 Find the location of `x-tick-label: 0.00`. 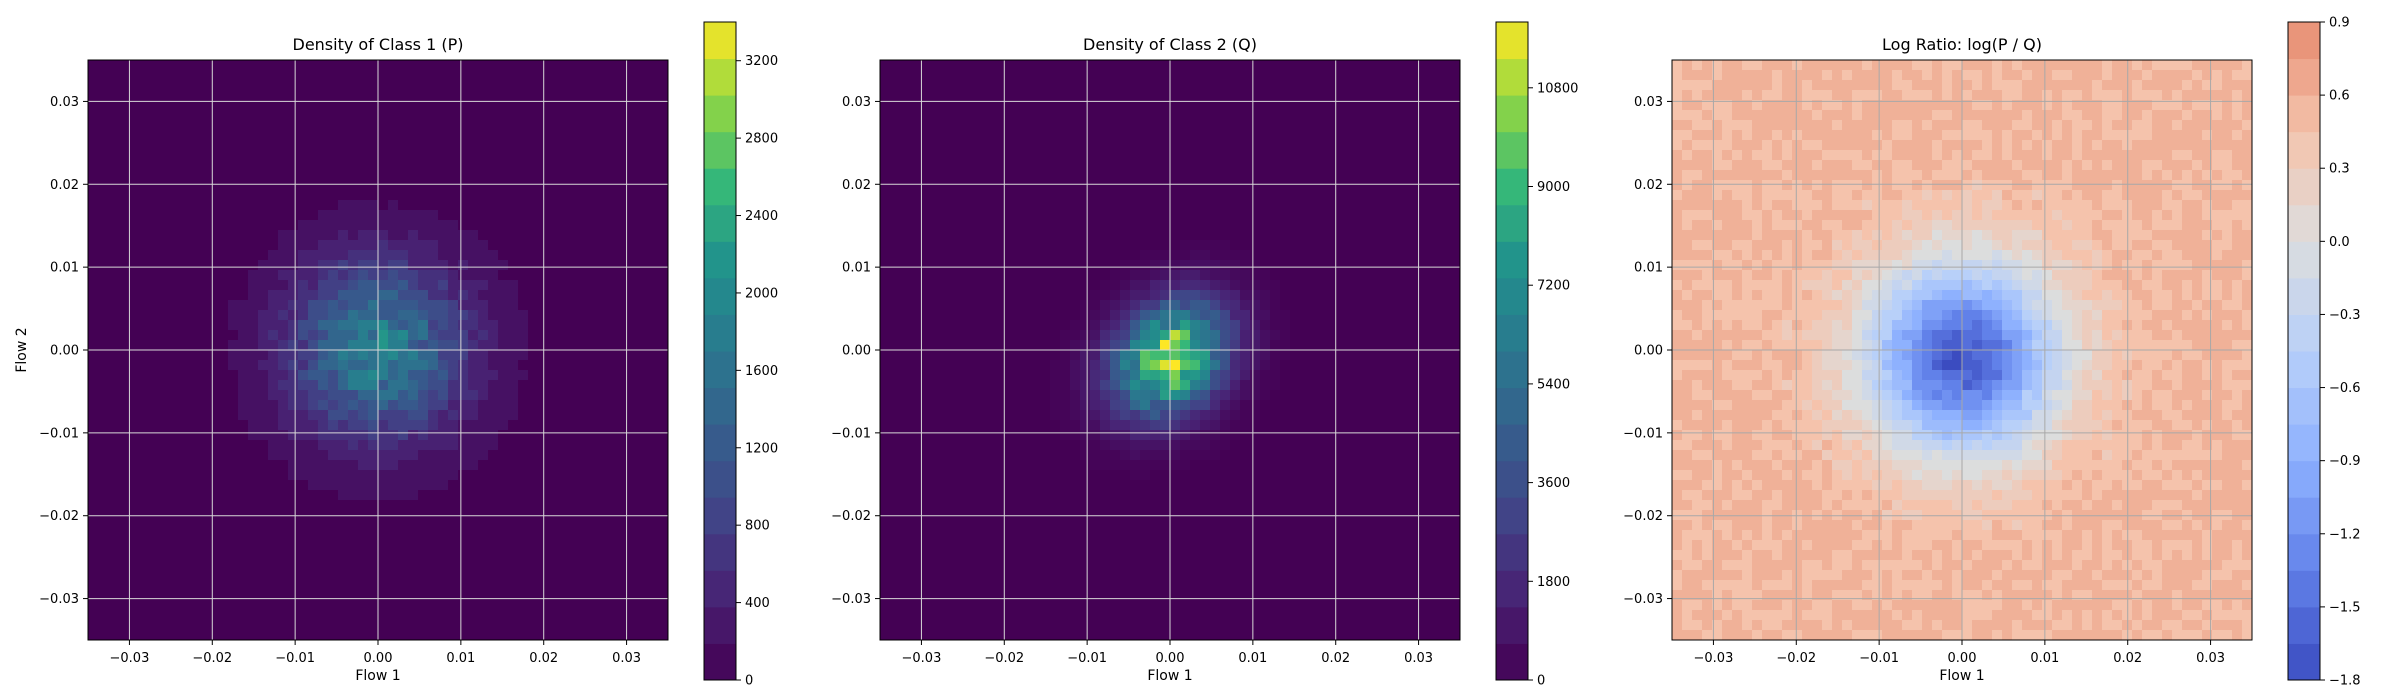

x-tick-label: 0.00 is located at coordinates (378, 658).